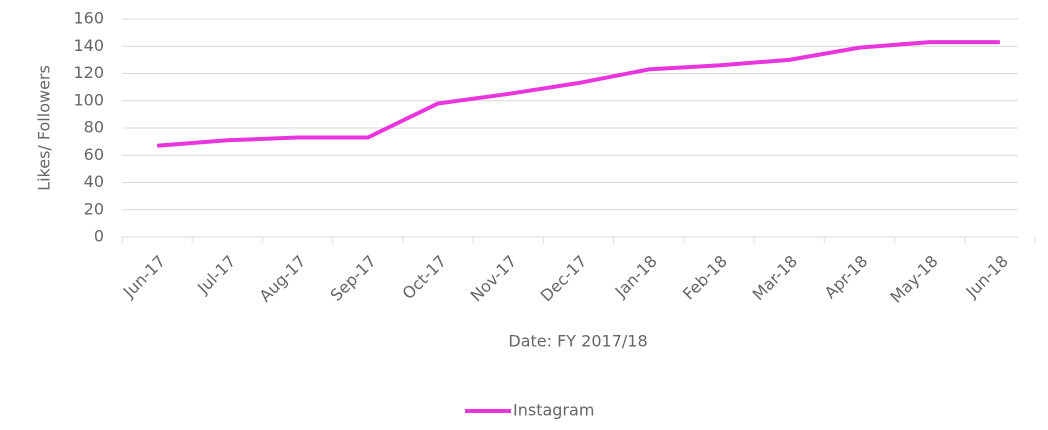  I want to click on x-tick-label: Jul-17, so click(216, 275).